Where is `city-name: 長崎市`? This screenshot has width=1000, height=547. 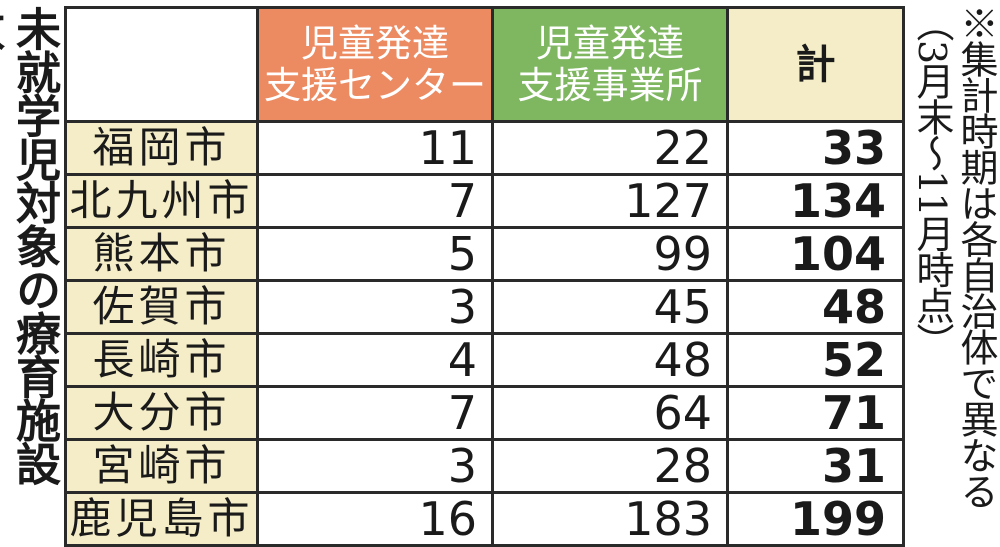
city-name: 長崎市 is located at coordinates (161, 360).